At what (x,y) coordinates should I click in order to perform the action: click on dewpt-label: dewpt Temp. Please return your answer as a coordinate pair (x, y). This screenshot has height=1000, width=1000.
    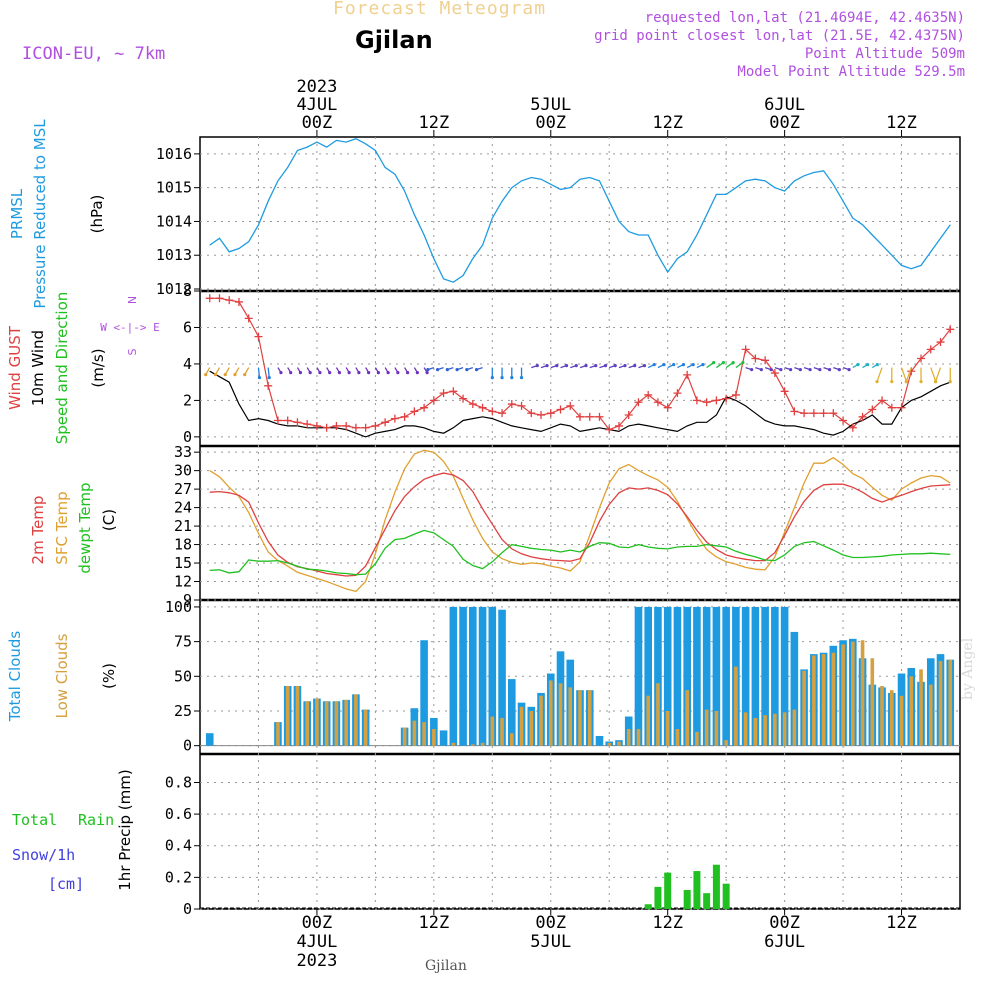
    Looking at the image, I should click on (85, 527).